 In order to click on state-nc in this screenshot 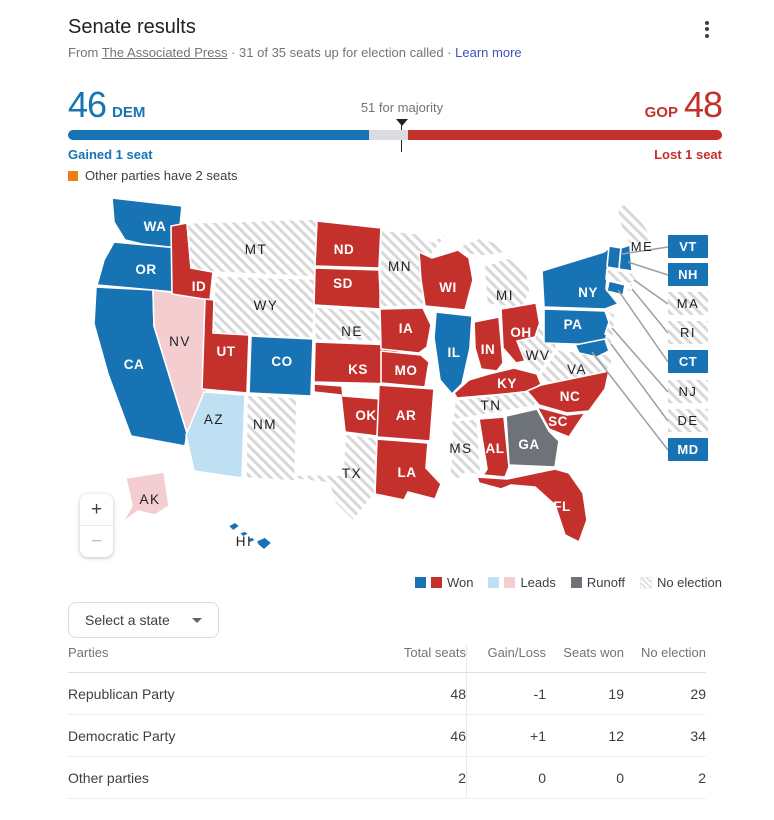, I will do `click(568, 392)`.